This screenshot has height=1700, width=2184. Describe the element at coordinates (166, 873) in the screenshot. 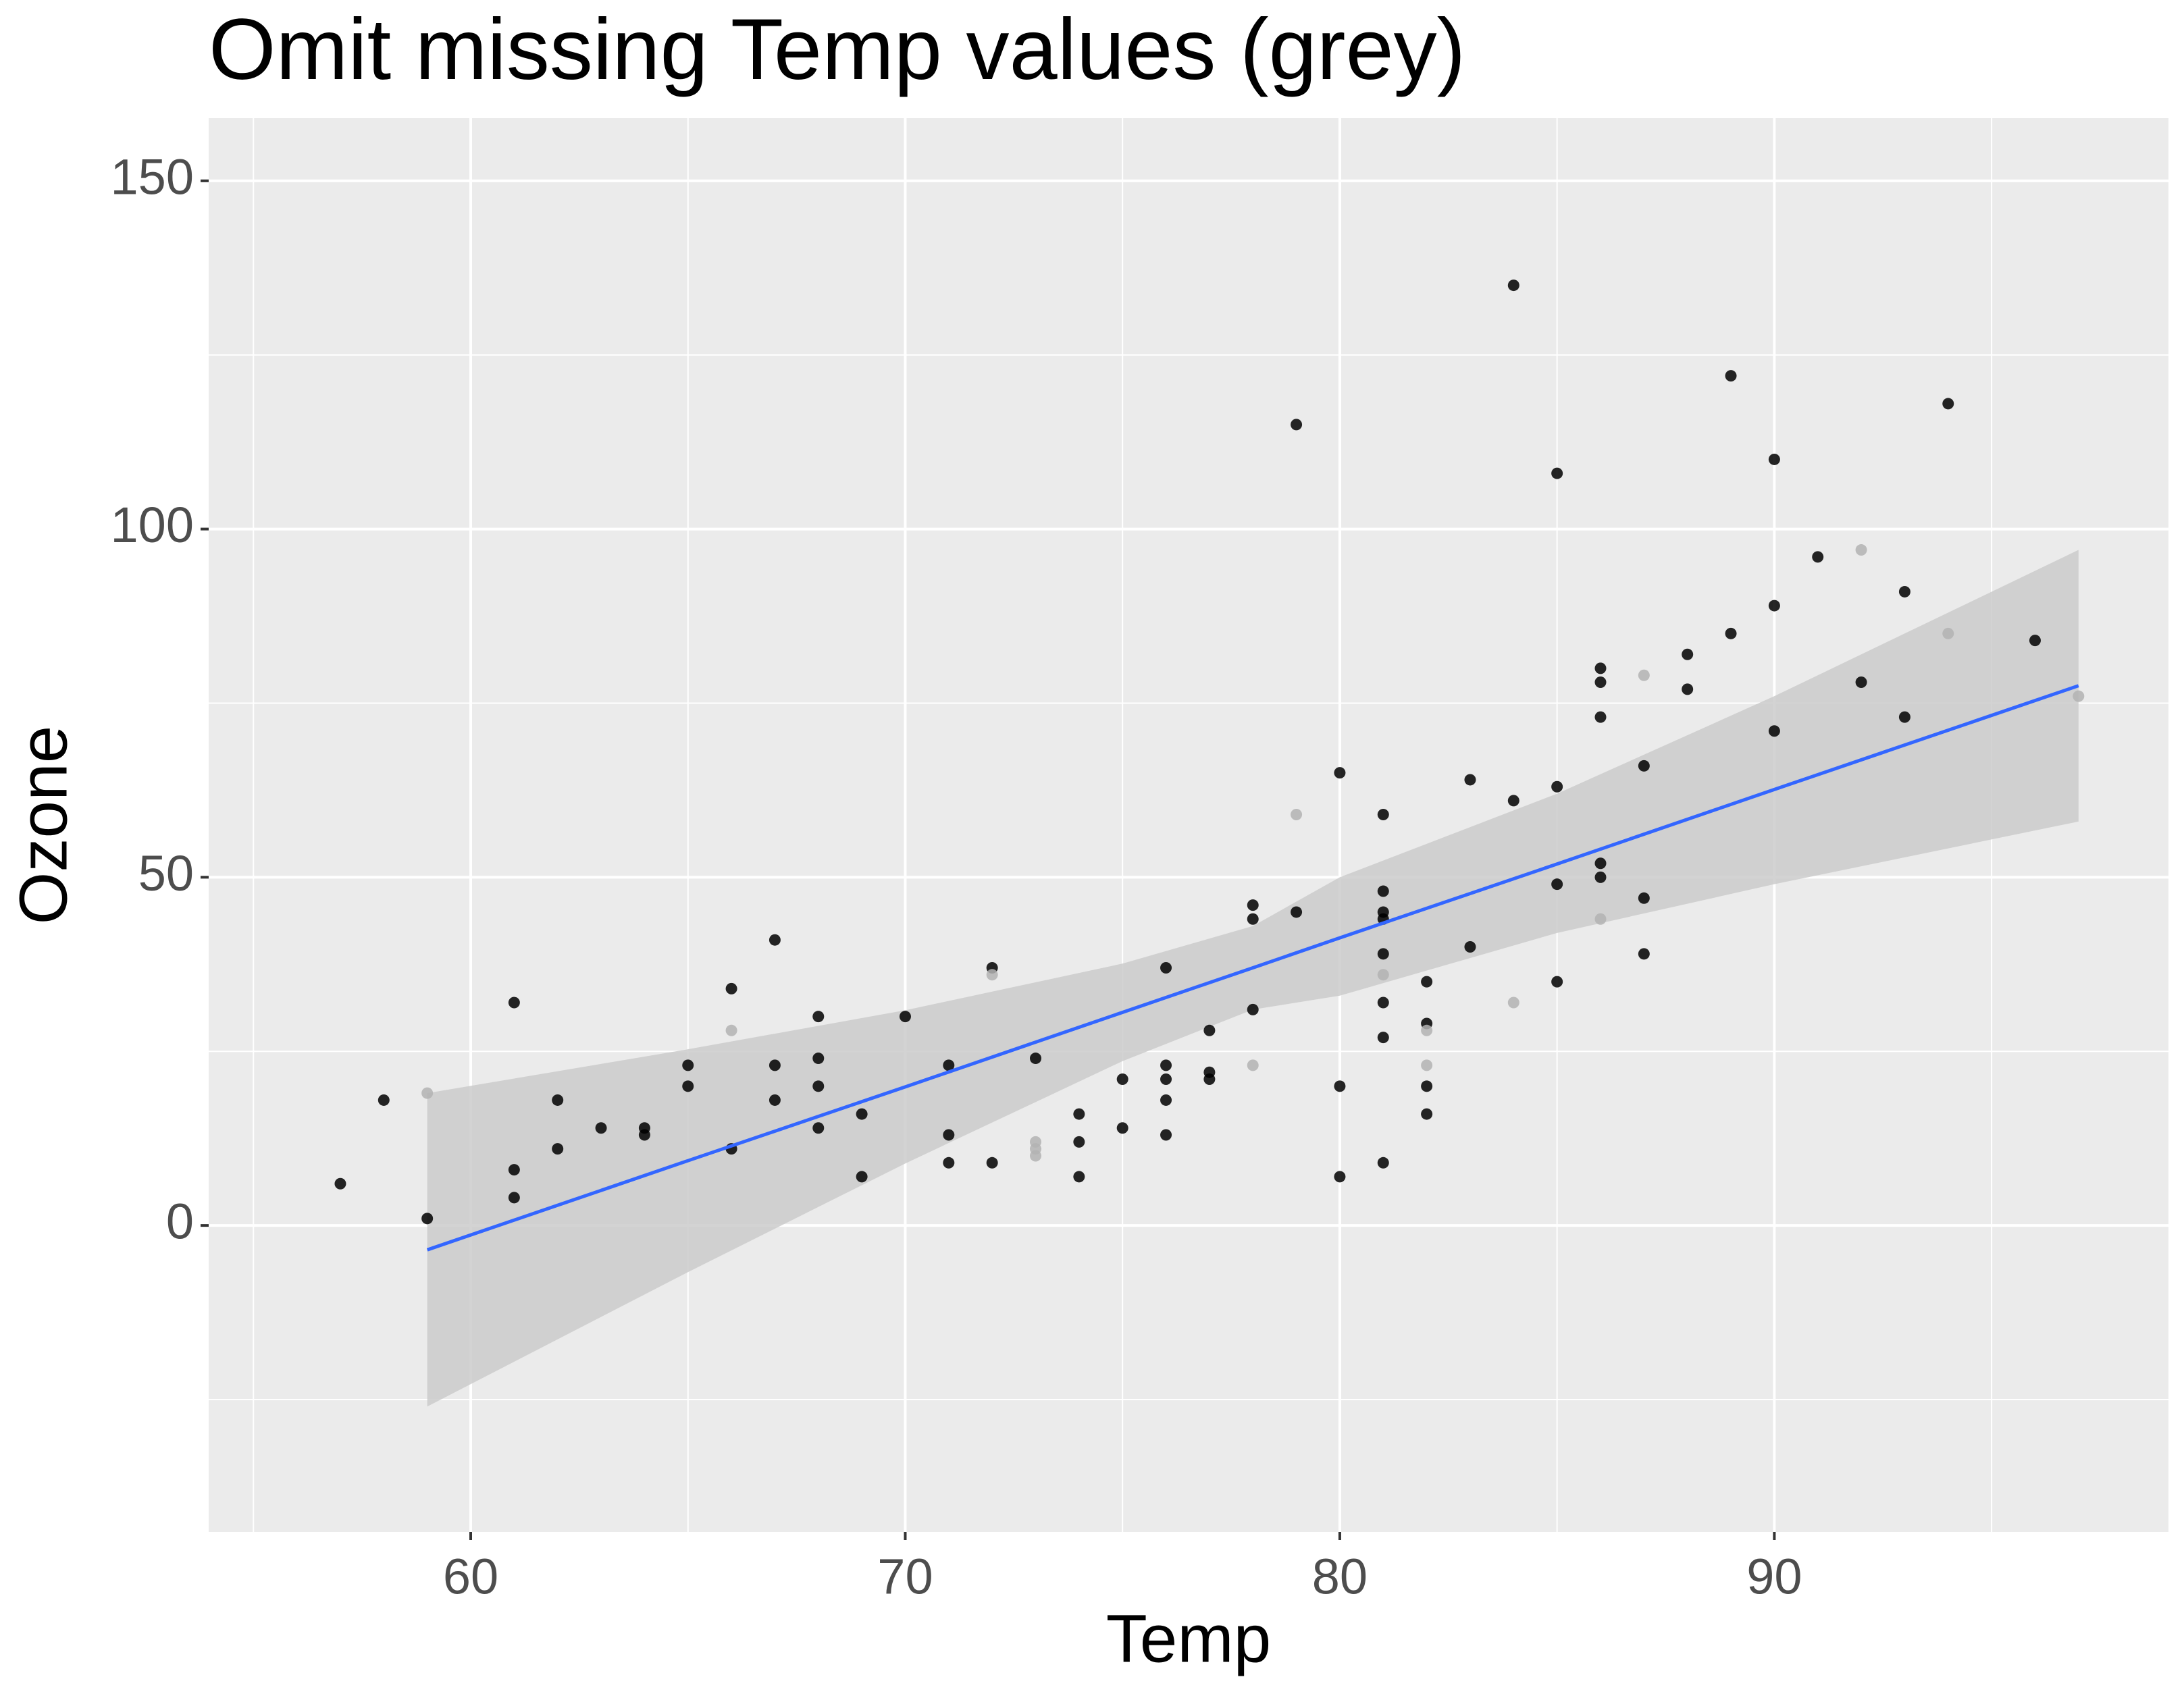

I see `y-tick-label: 50` at that location.